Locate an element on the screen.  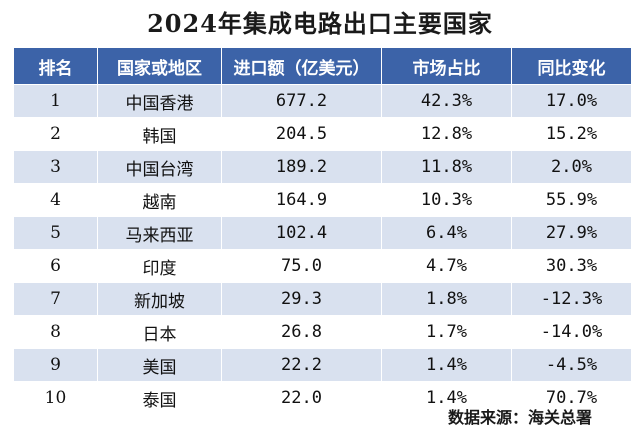
cell-share: 11.8% is located at coordinates (446, 167).